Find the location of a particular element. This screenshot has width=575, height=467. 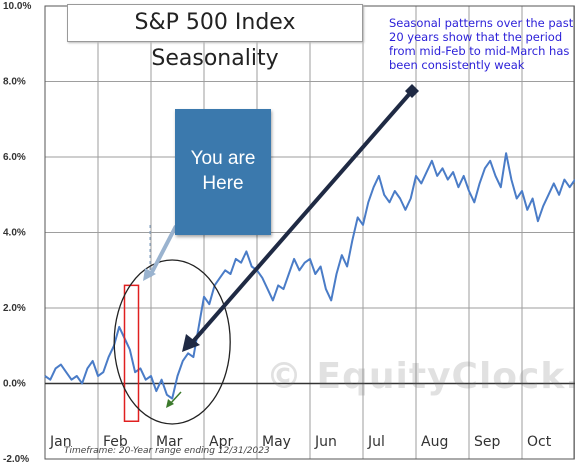

x-tick-label: Jul is located at coordinates (376, 442).